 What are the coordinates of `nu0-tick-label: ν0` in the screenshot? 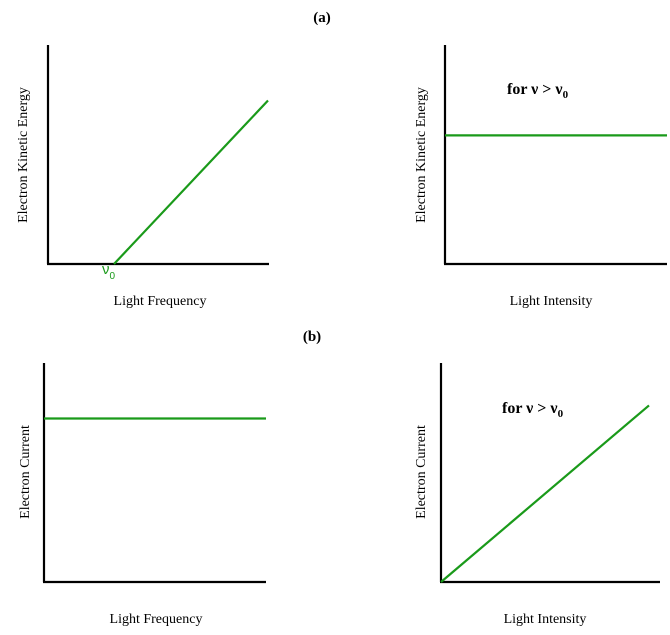 It's located at (109, 271).